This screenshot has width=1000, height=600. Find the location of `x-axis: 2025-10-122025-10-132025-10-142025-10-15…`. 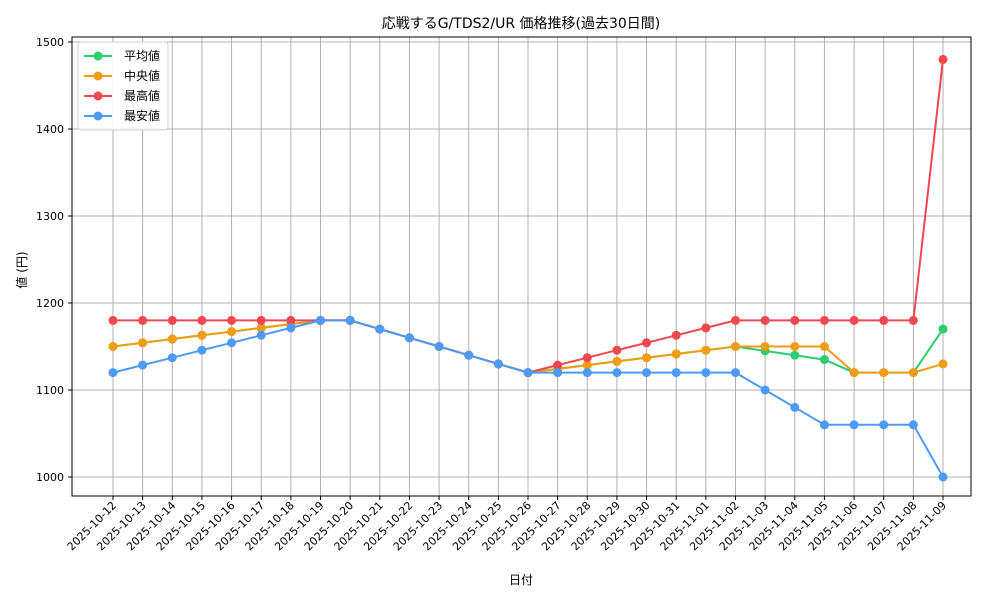

x-axis: 2025-10-122025-10-132025-10-142025-10-15… is located at coordinates (507, 524).